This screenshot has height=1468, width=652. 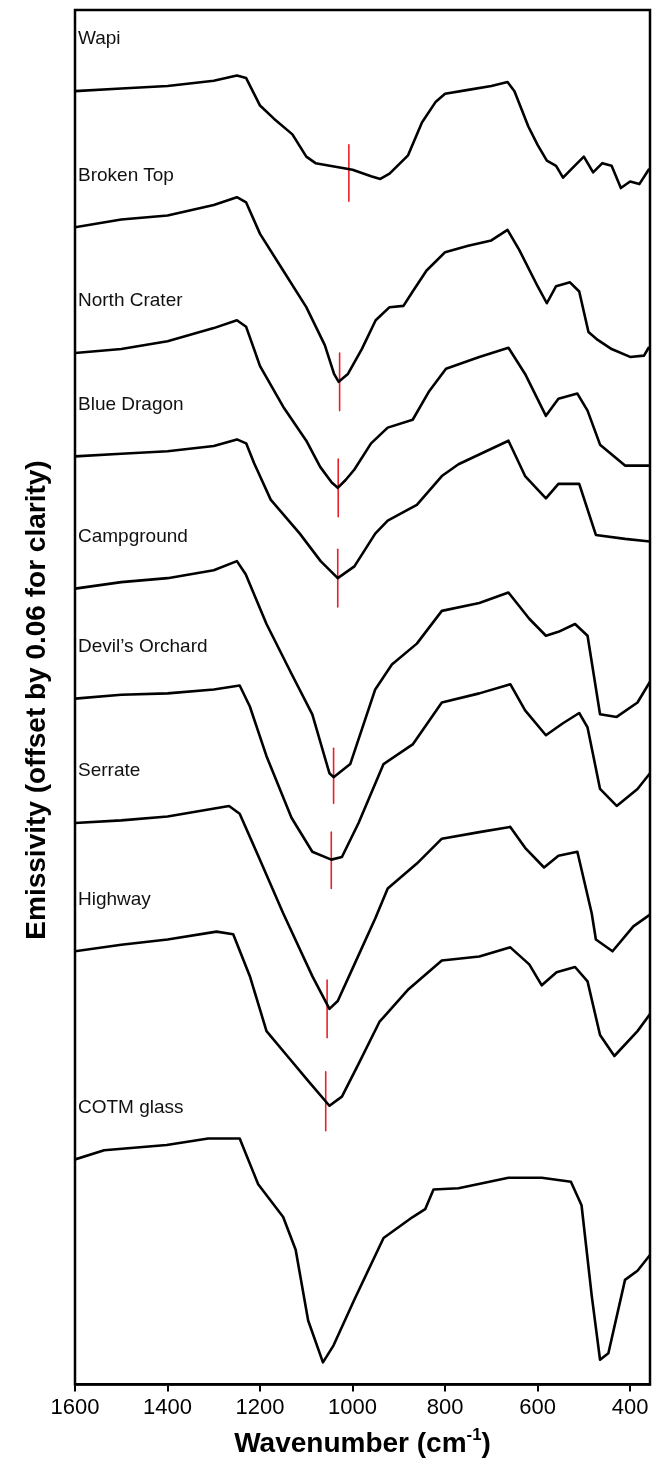 What do you see at coordinates (131, 1106) in the screenshot?
I see `series-label: COTM glass` at bounding box center [131, 1106].